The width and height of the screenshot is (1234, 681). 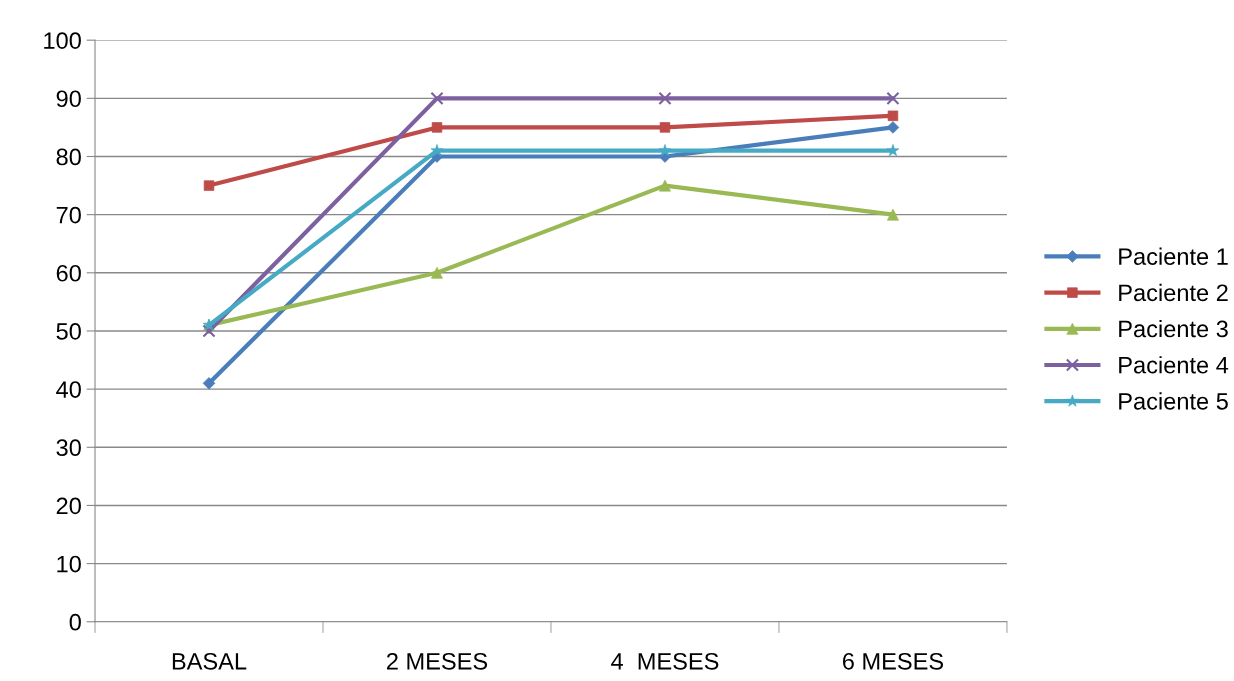 I want to click on y-tick-label: 40, so click(x=68, y=389).